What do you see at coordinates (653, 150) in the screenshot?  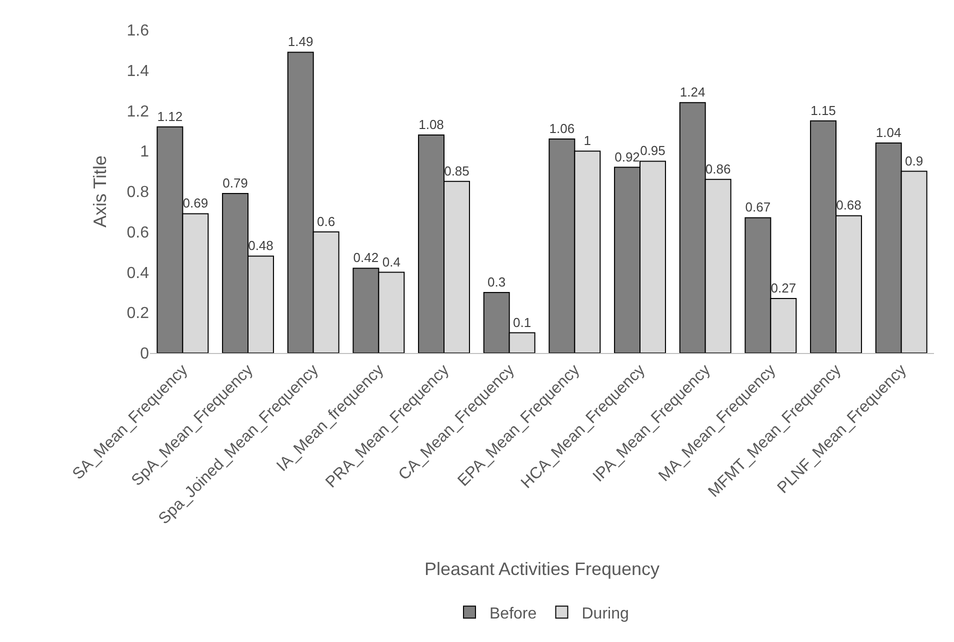 I see `data-label: 0.95` at bounding box center [653, 150].